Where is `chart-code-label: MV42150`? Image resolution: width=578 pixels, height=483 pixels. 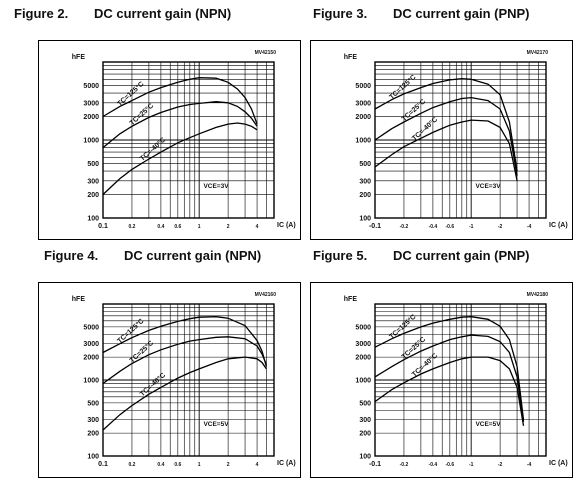 chart-code-label: MV42150 is located at coordinates (266, 53).